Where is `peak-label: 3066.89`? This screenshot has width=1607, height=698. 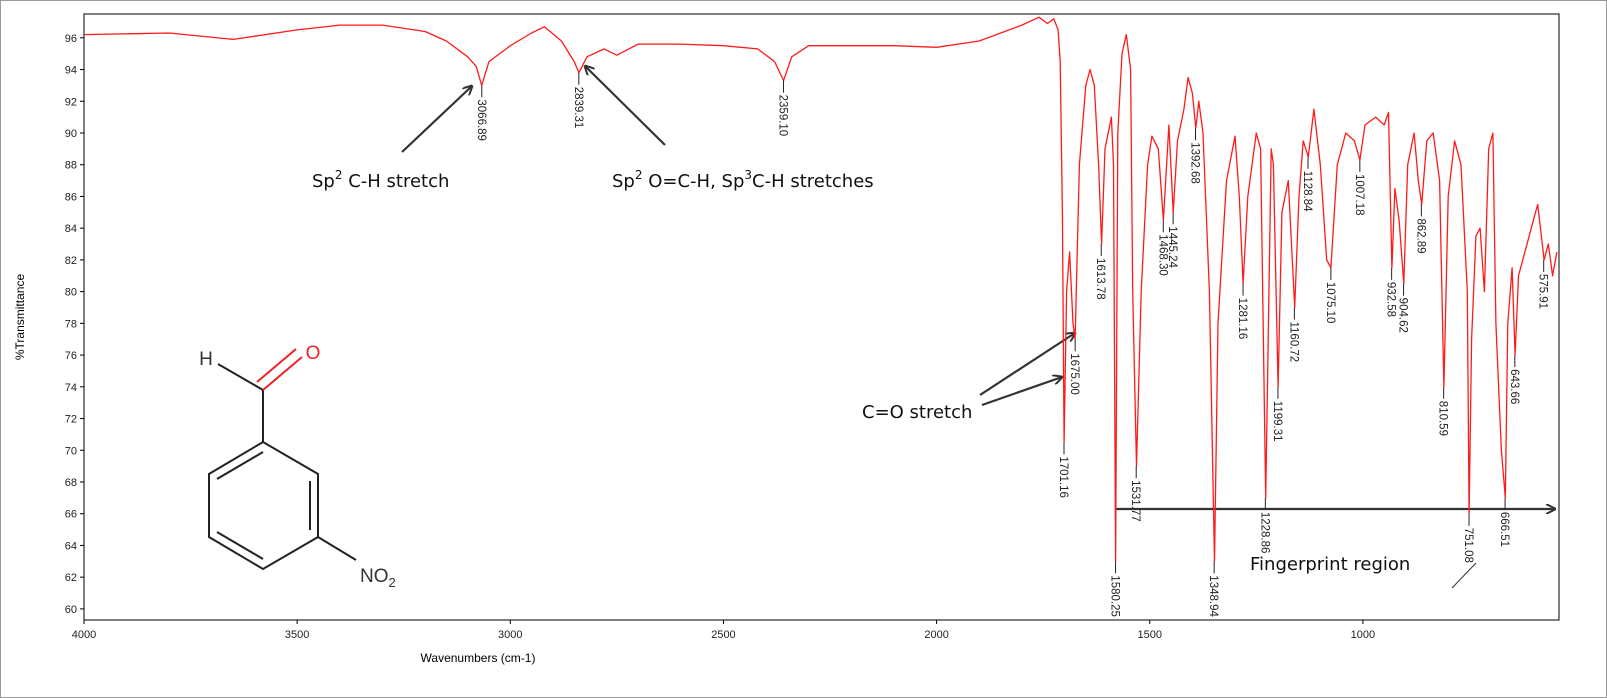 peak-label: 3066.89 is located at coordinates (481, 120).